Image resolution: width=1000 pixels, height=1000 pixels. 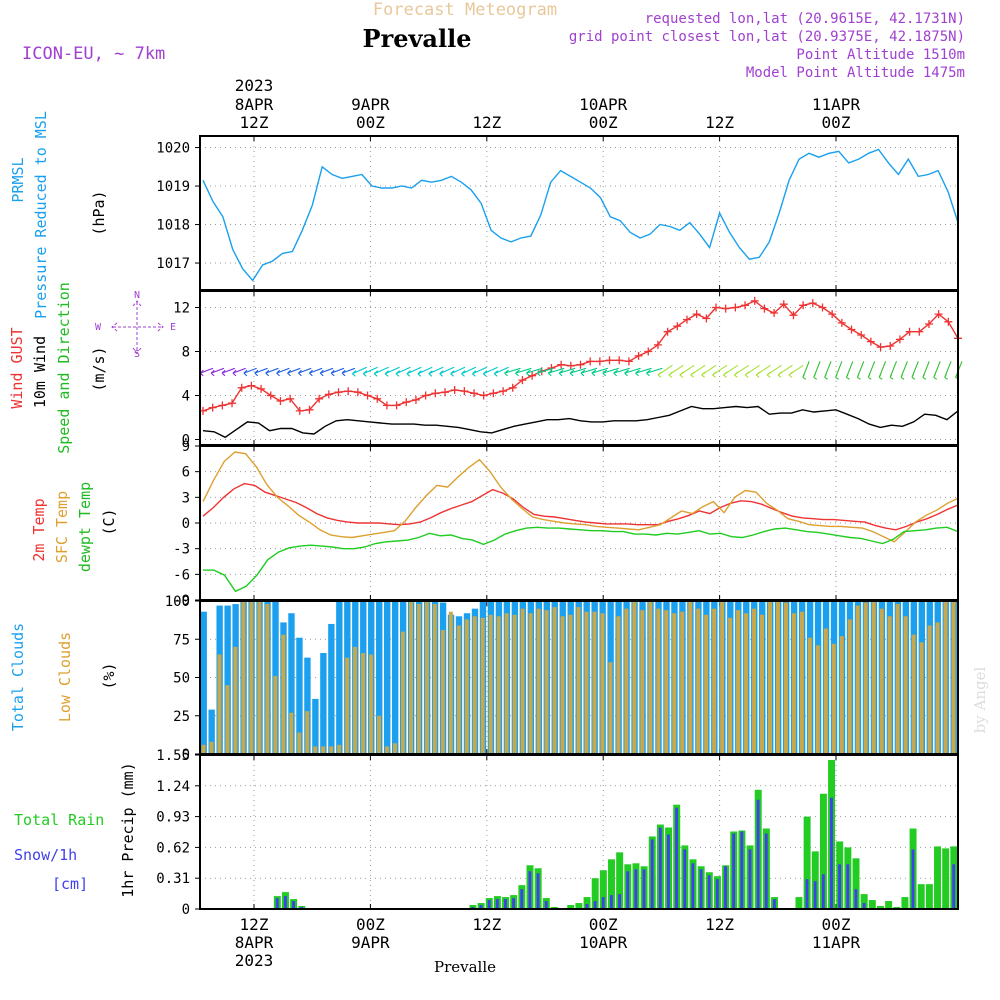 I want to click on sfc-temp-label: SFC Temp, so click(x=62, y=527).